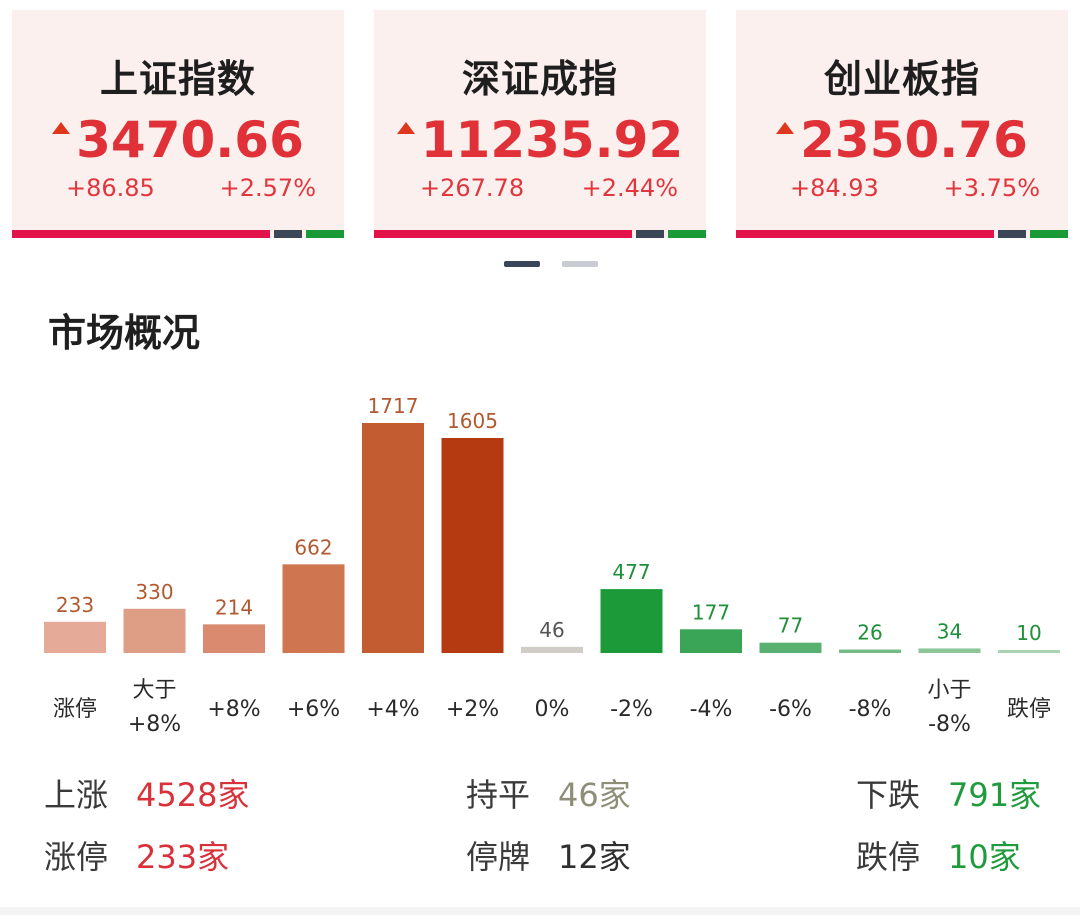 Image resolution: width=1080 pixels, height=915 pixels. What do you see at coordinates (75, 605) in the screenshot?
I see `bar-value-label: 233` at bounding box center [75, 605].